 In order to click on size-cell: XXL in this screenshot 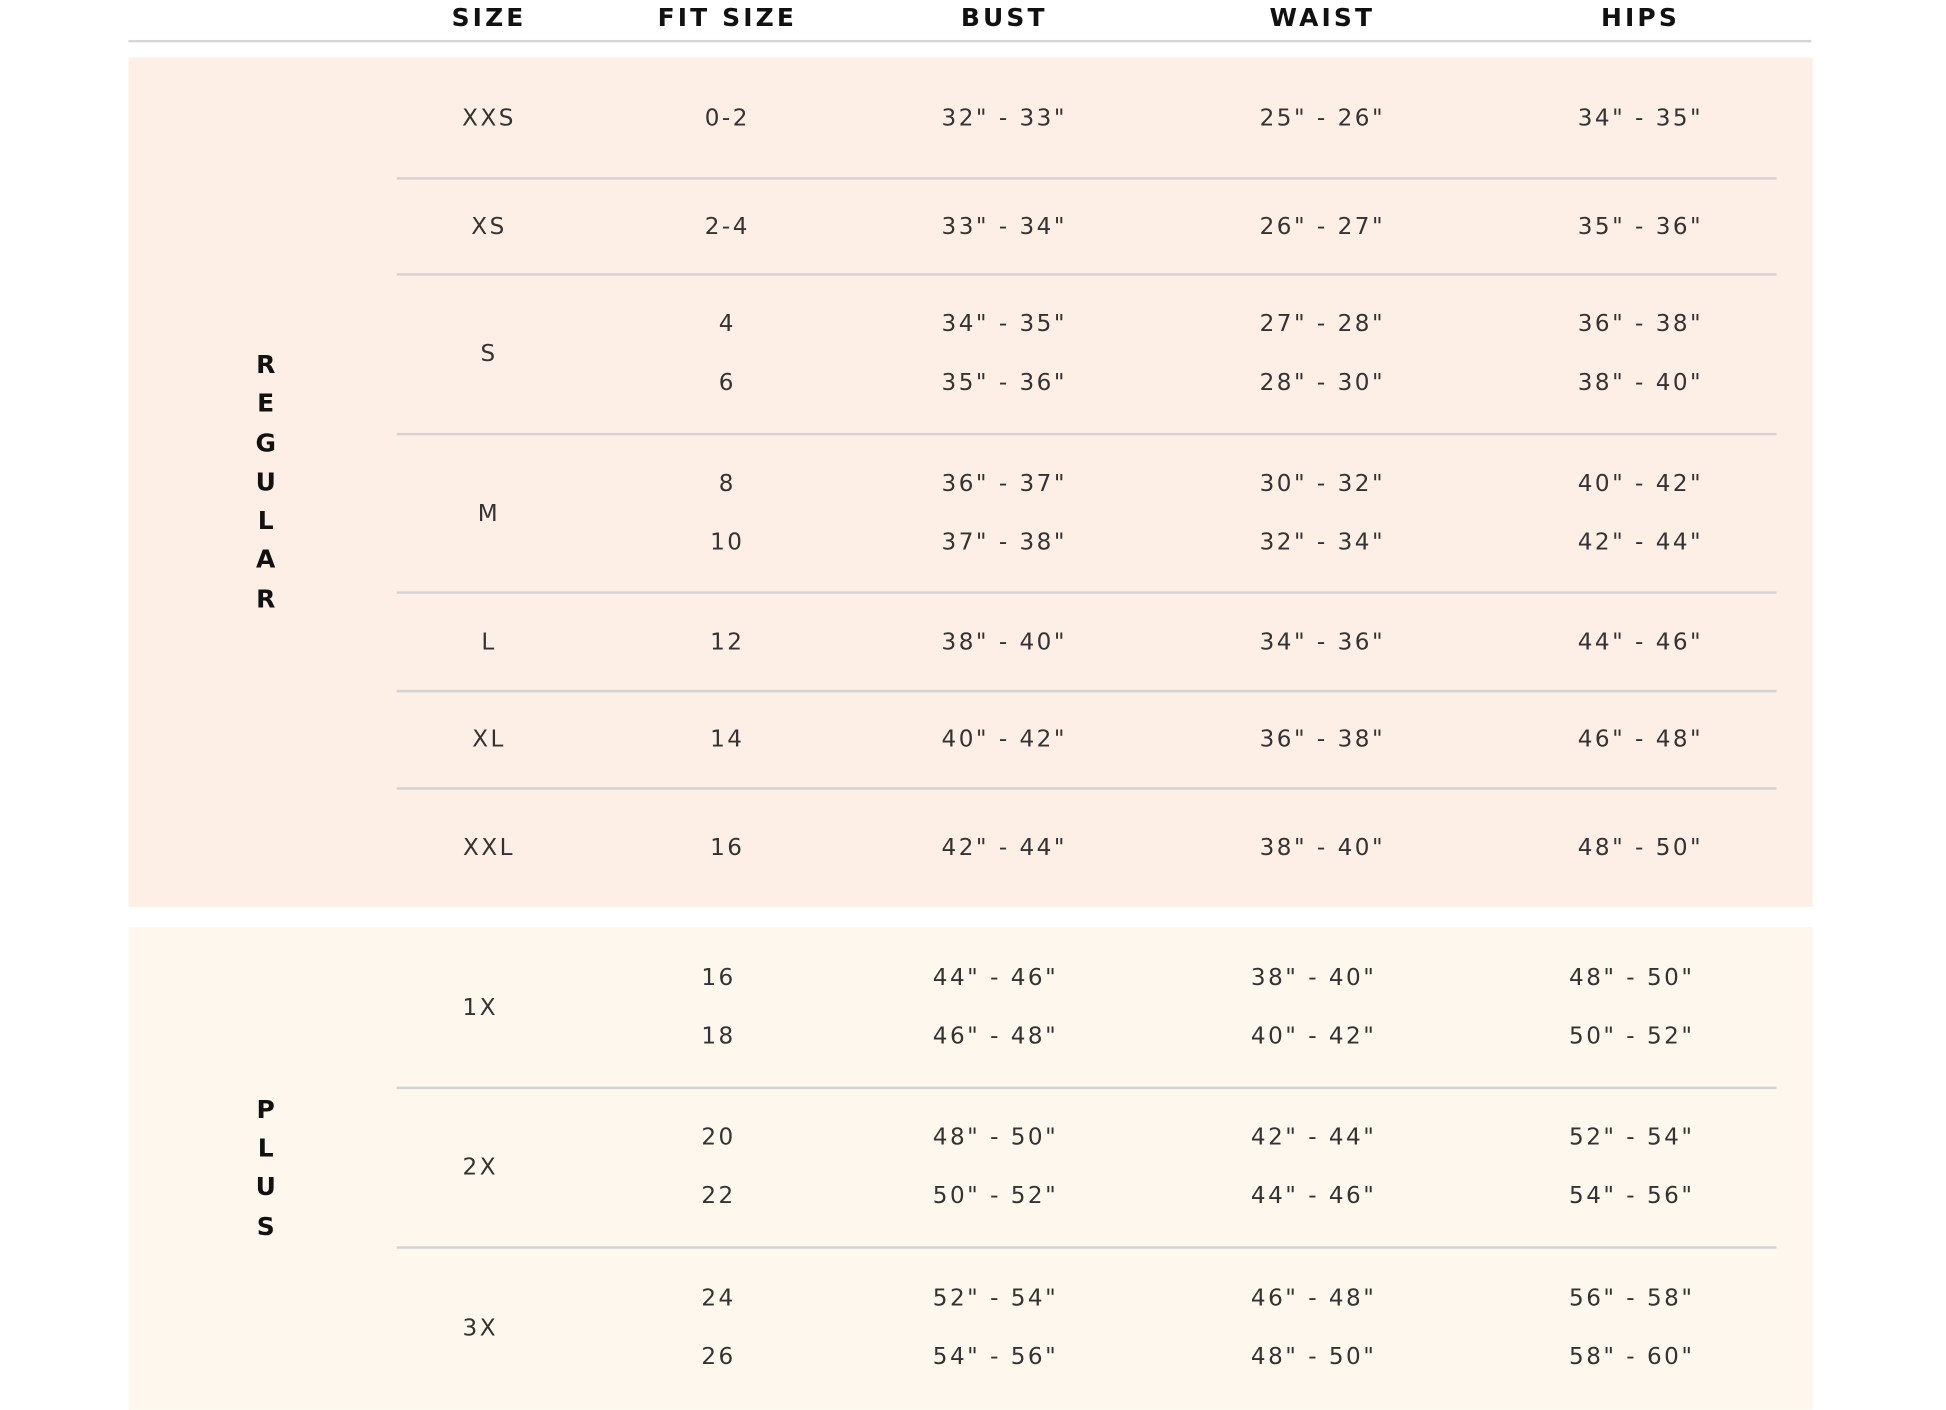, I will do `click(489, 847)`.